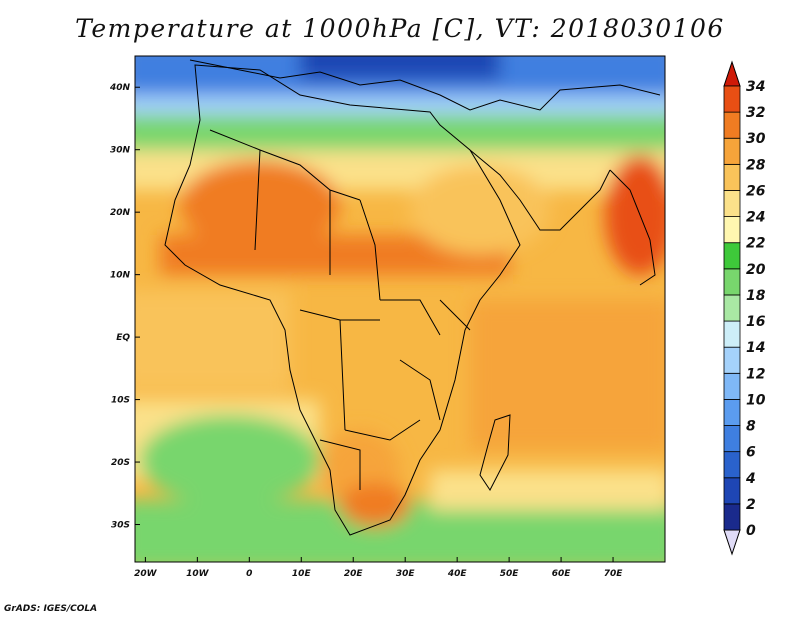 This screenshot has height=618, width=800. Describe the element at coordinates (146, 574) in the screenshot. I see `lon-tick-label: 20W` at that location.